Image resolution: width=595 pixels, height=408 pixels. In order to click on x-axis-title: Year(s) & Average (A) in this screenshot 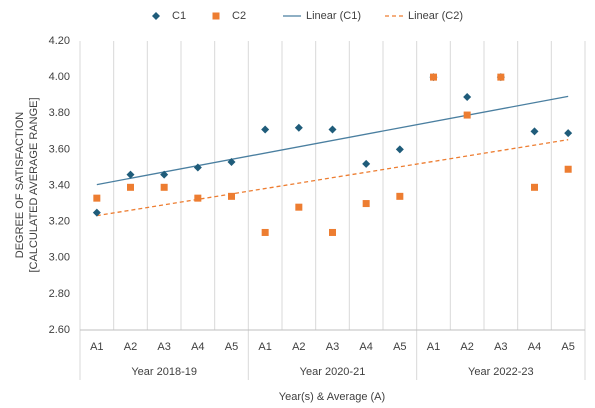, I will do `click(332, 397)`.